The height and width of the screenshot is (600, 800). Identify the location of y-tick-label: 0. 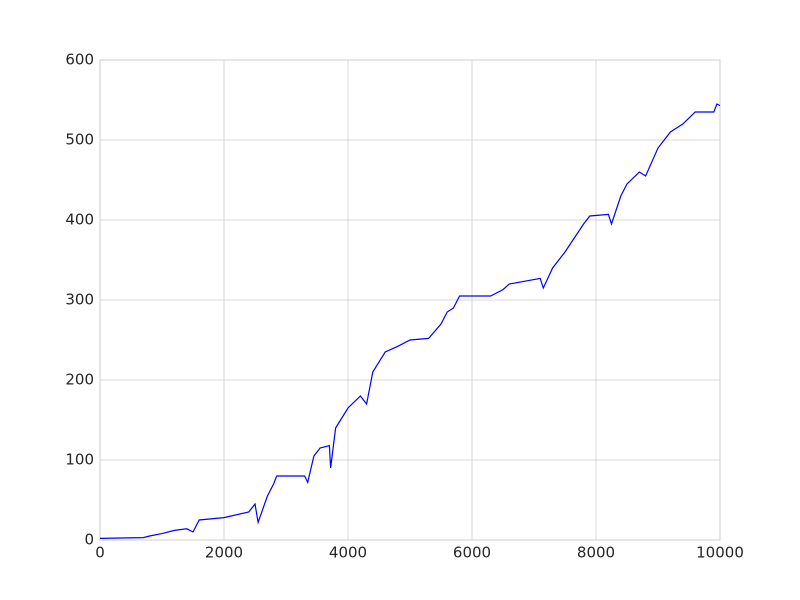
(89, 540).